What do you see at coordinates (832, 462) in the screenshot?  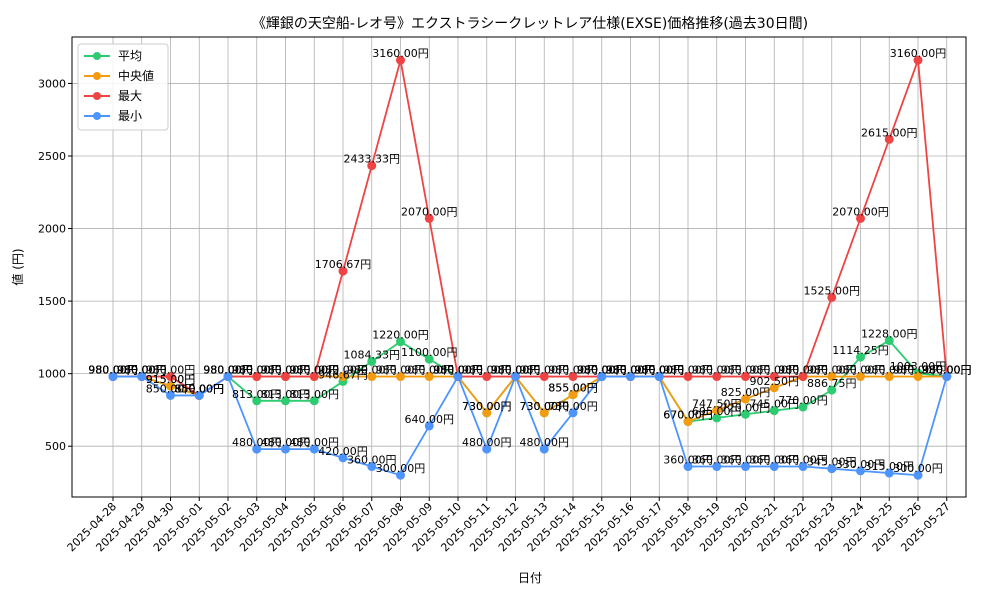 I see `data-label: 345.00円` at bounding box center [832, 462].